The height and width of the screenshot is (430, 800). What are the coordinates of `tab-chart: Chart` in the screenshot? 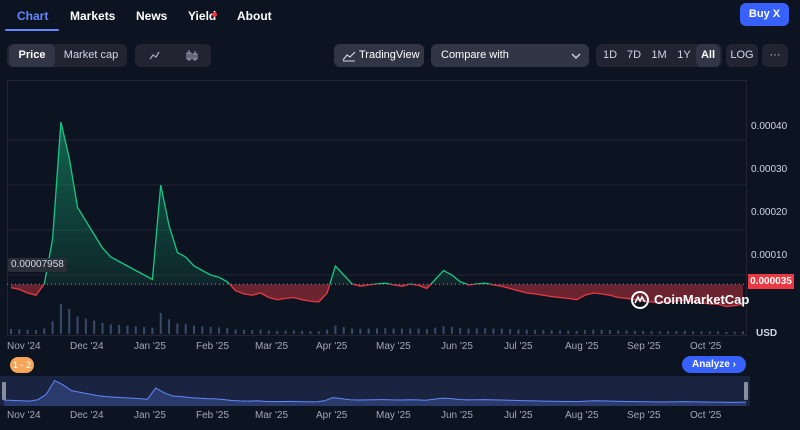 It's located at (33, 16).